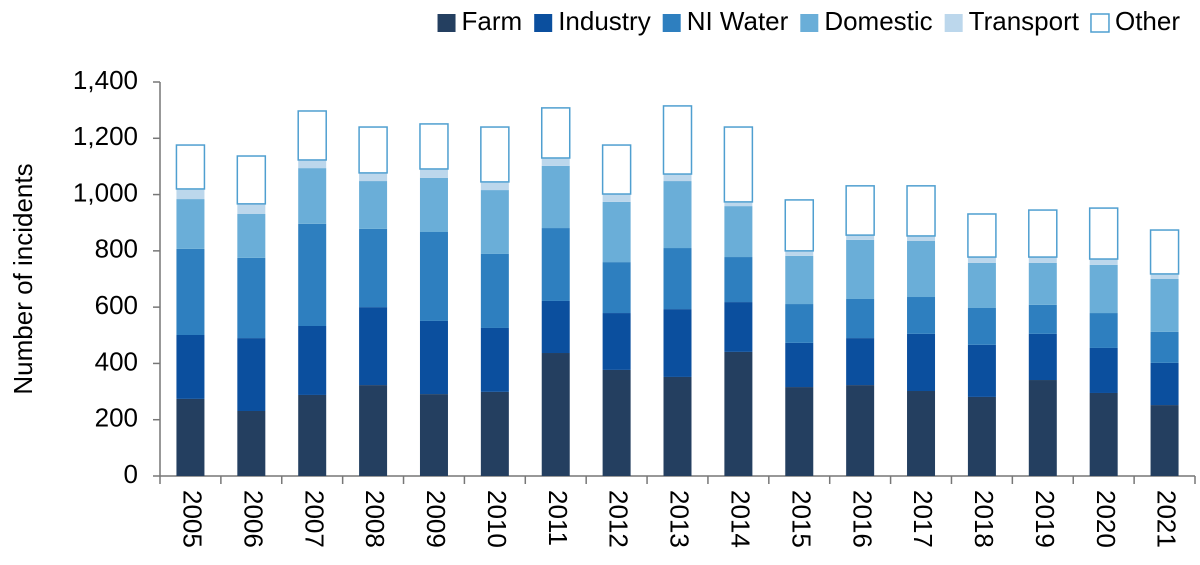 This screenshot has height=565, width=1200. Describe the element at coordinates (878, 21) in the screenshot. I see `legend-label: Domestic` at that location.